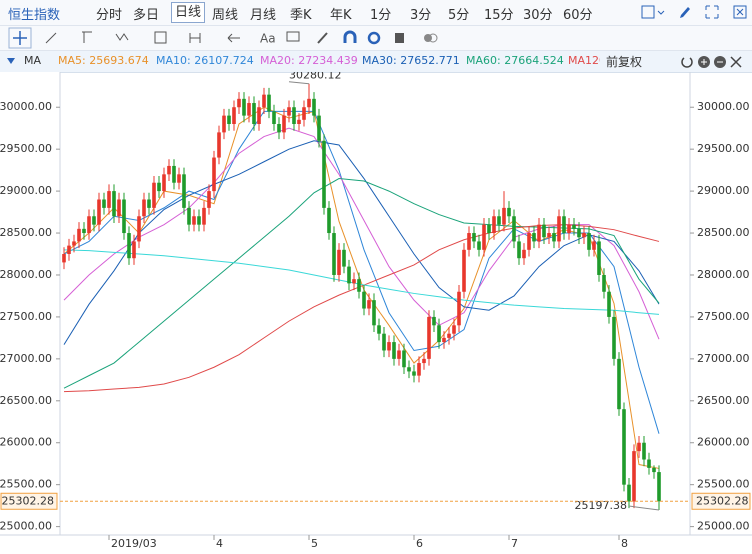 The height and width of the screenshot is (554, 752). I want to click on y-tick-label-left: 25500.00, so click(26, 484).